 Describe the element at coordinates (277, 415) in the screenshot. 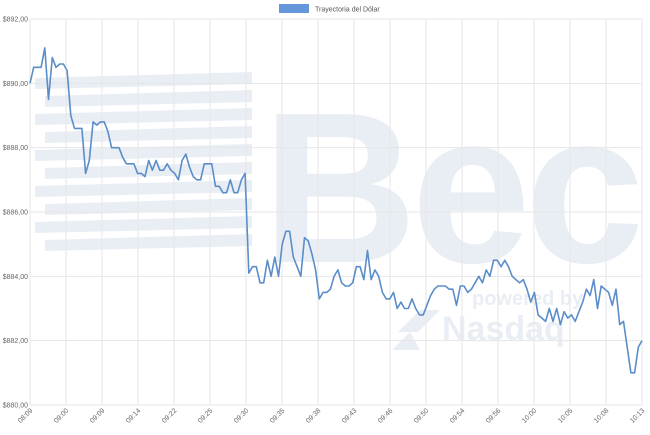

I see `x-tick-label: 09:35` at that location.